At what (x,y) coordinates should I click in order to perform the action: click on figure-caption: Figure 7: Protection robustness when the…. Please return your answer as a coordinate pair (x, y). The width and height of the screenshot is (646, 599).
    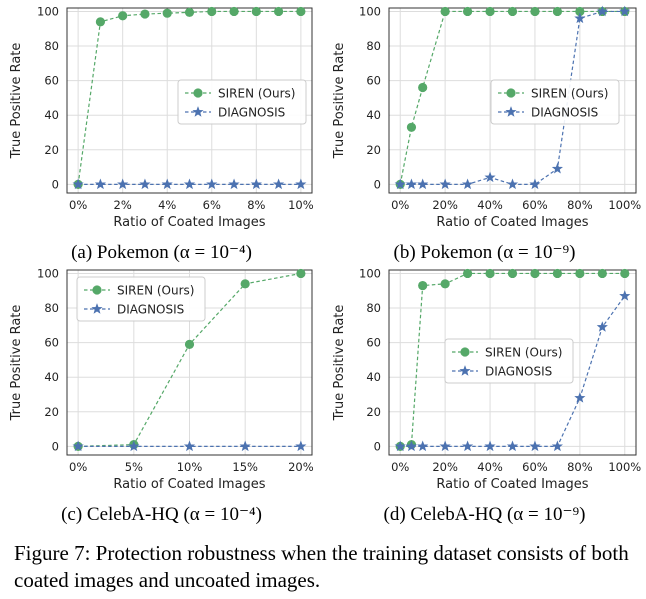
    Looking at the image, I should click on (321, 566).